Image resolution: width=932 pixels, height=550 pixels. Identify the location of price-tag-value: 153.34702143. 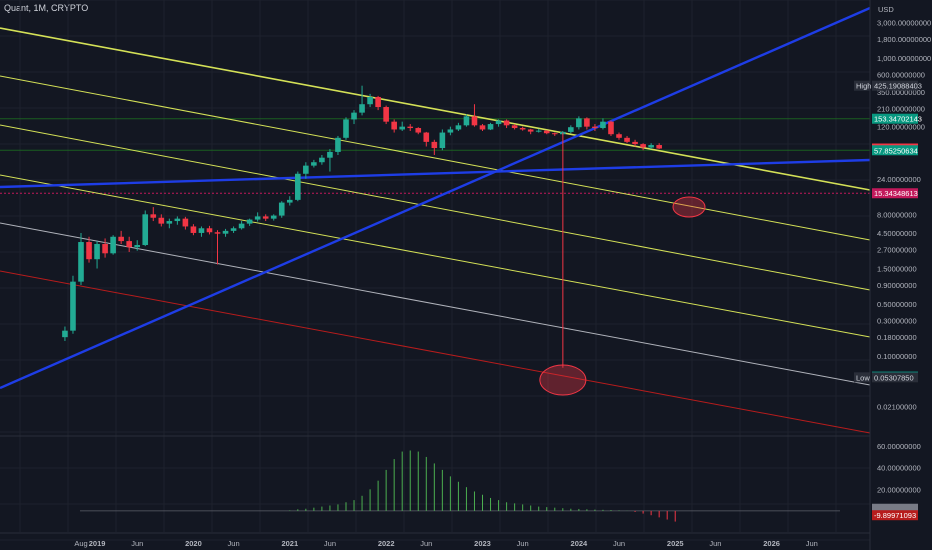
(898, 119).